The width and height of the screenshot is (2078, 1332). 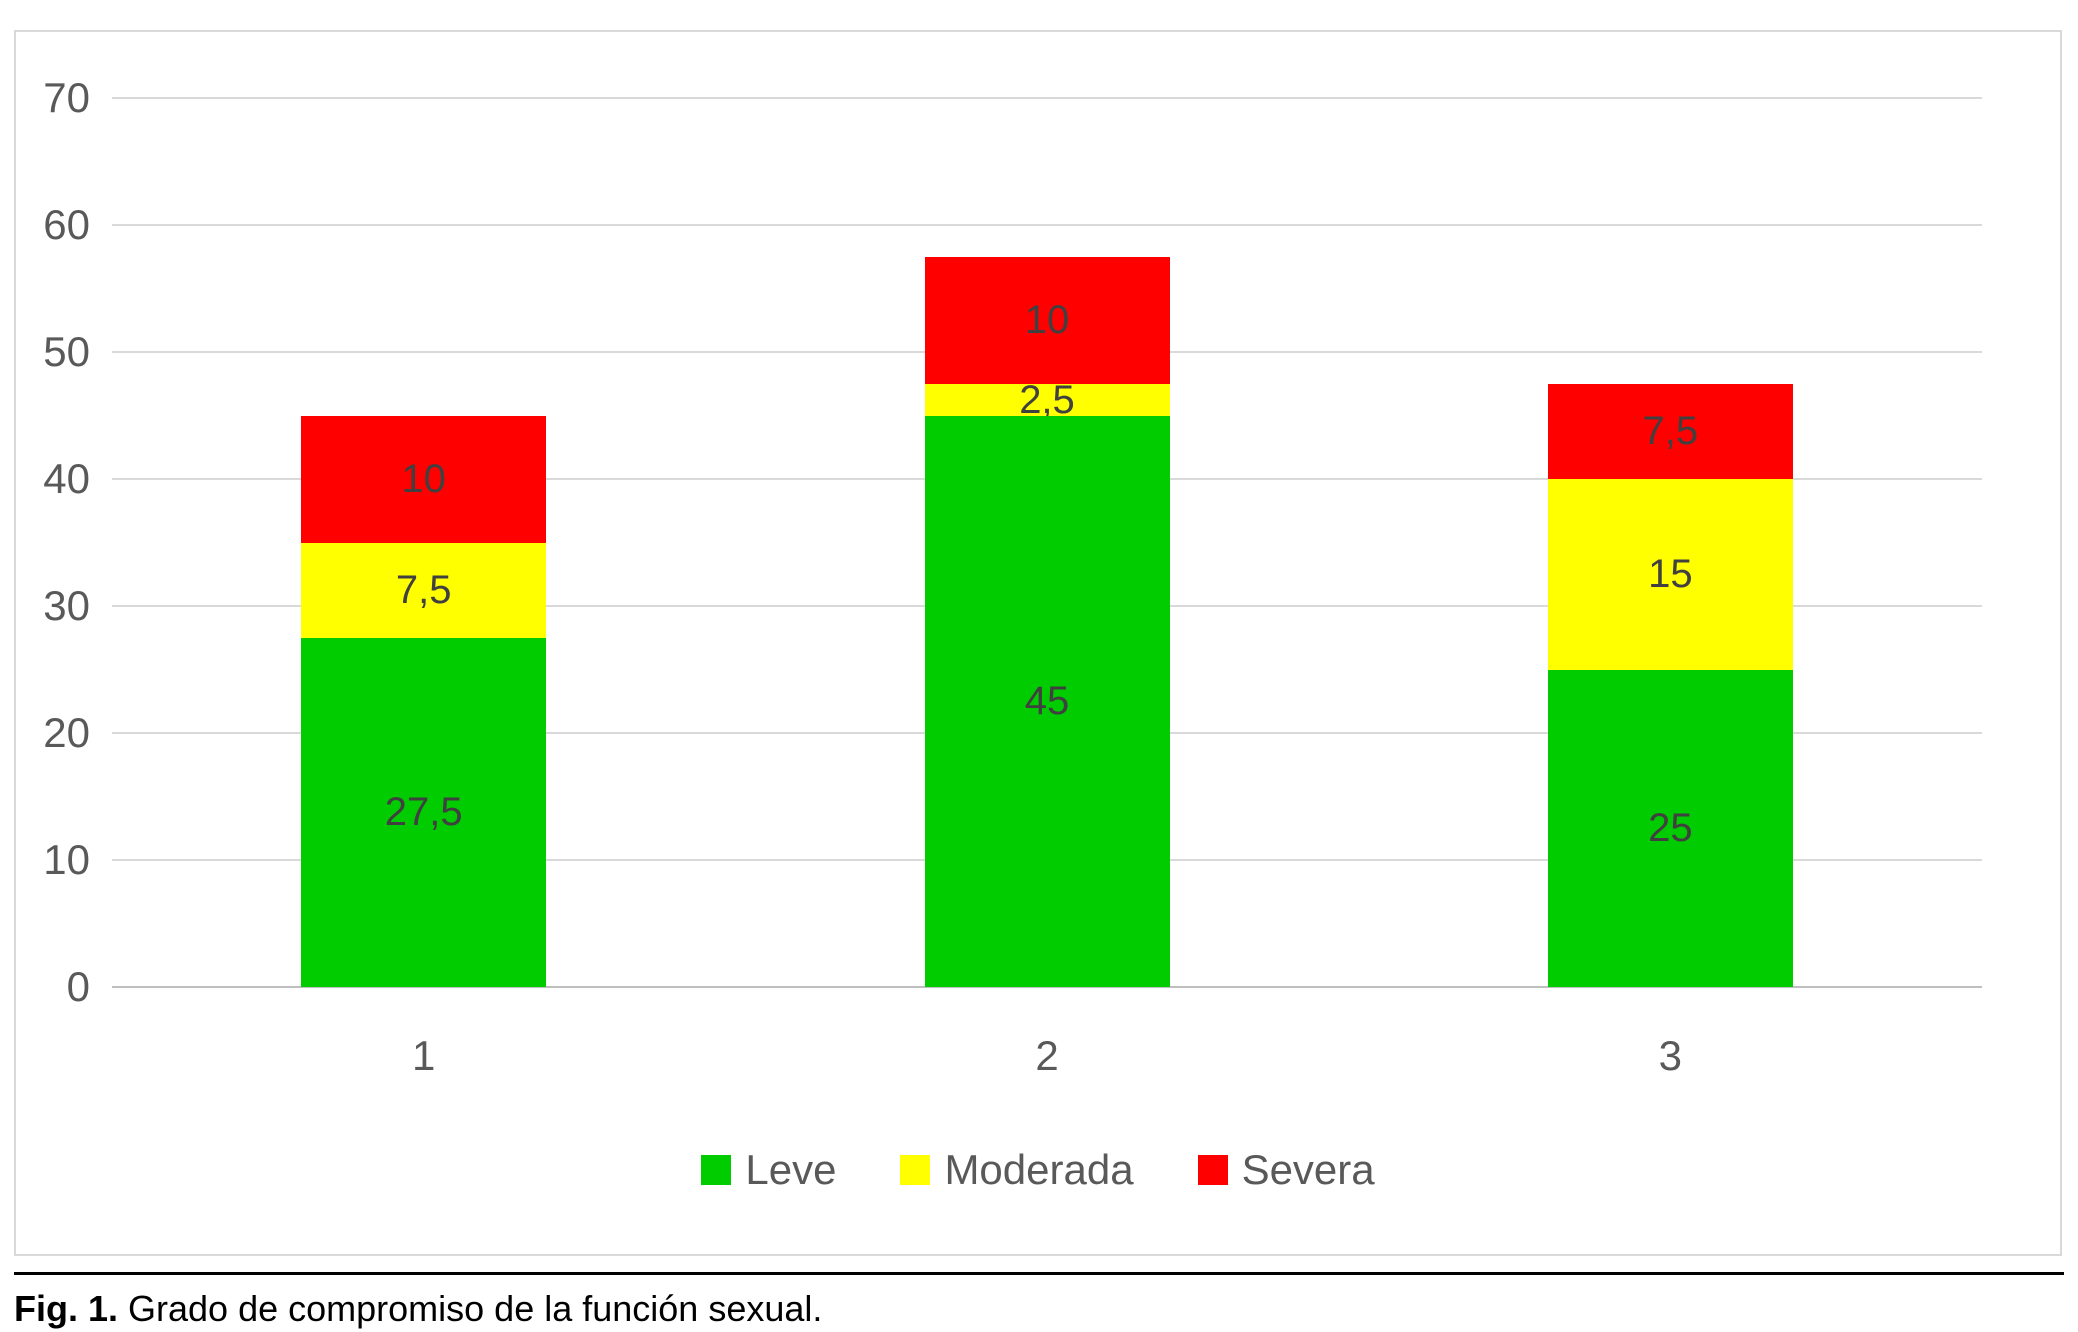 What do you see at coordinates (423, 1055) in the screenshot?
I see `x-tick-label-1: 1` at bounding box center [423, 1055].